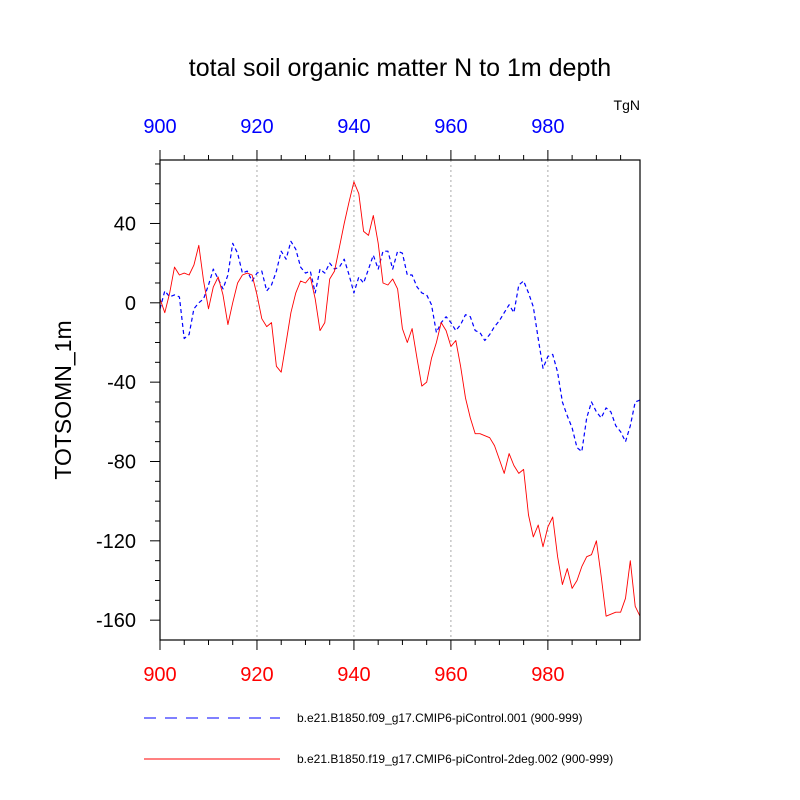 The width and height of the screenshot is (800, 800). Describe the element at coordinates (130, 304) in the screenshot. I see `y-tick-label-0: 0` at that location.